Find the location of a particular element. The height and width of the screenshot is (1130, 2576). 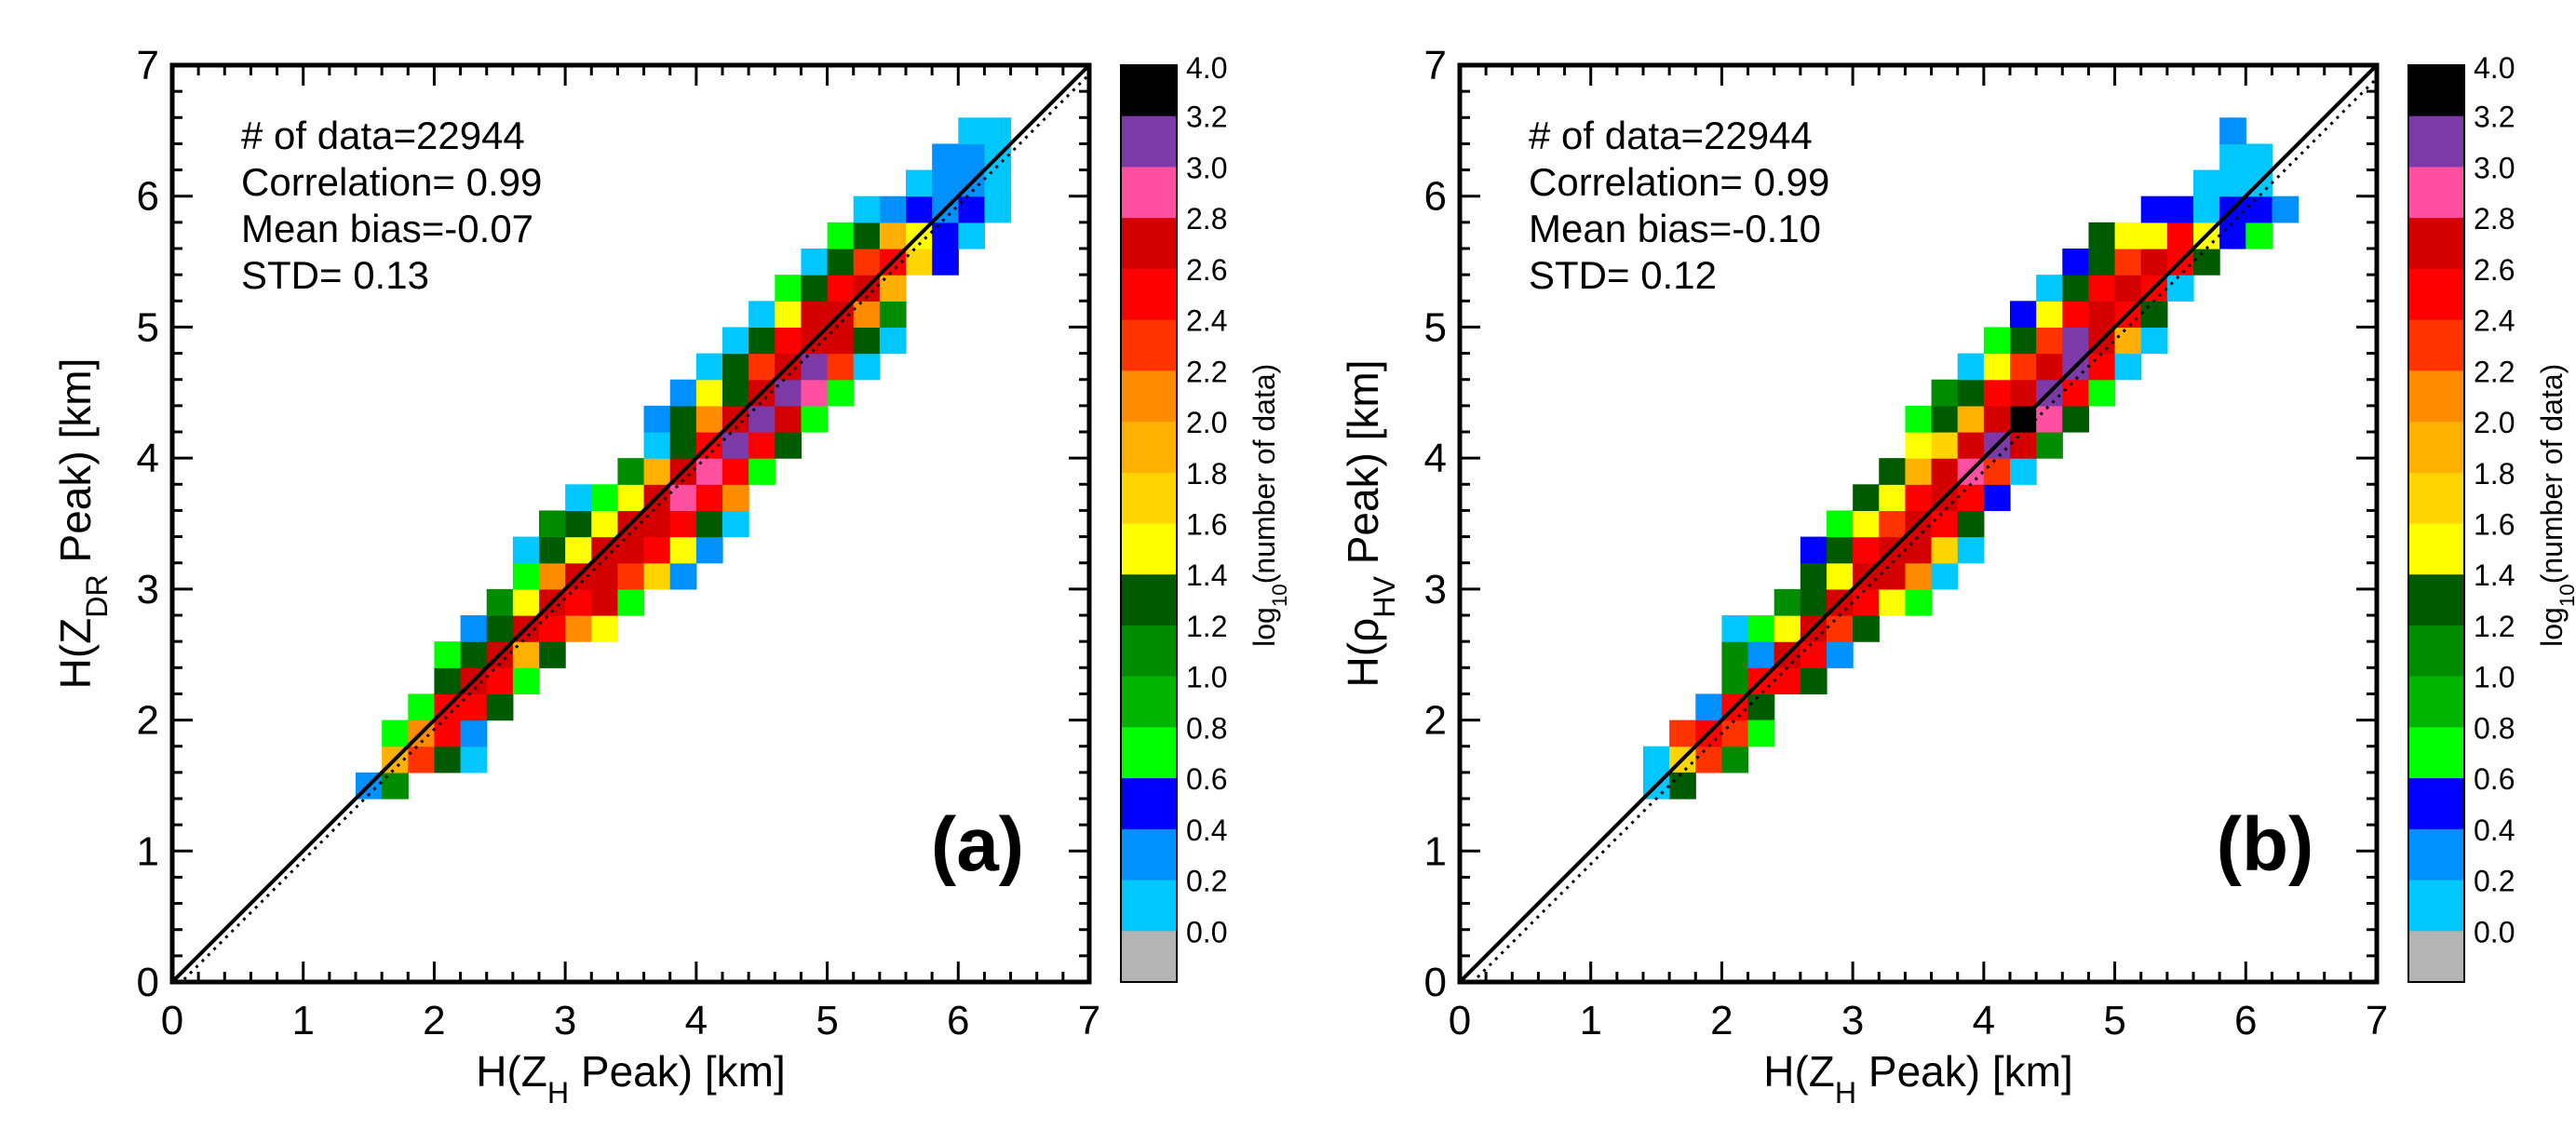

y-tick-label: 4 is located at coordinates (1435, 458).